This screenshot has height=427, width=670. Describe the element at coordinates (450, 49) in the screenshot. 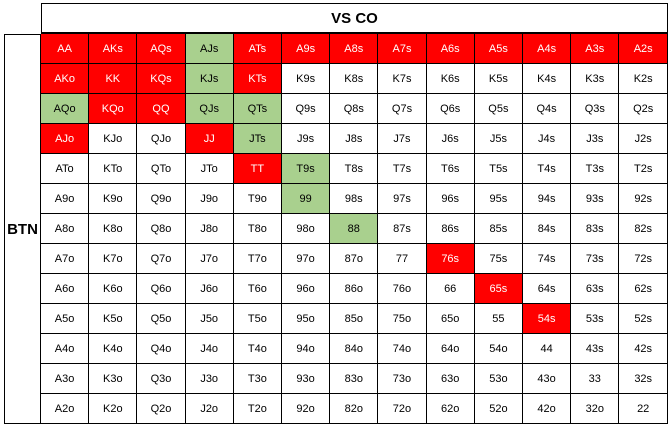

I see `hand-cell: A6s` at that location.